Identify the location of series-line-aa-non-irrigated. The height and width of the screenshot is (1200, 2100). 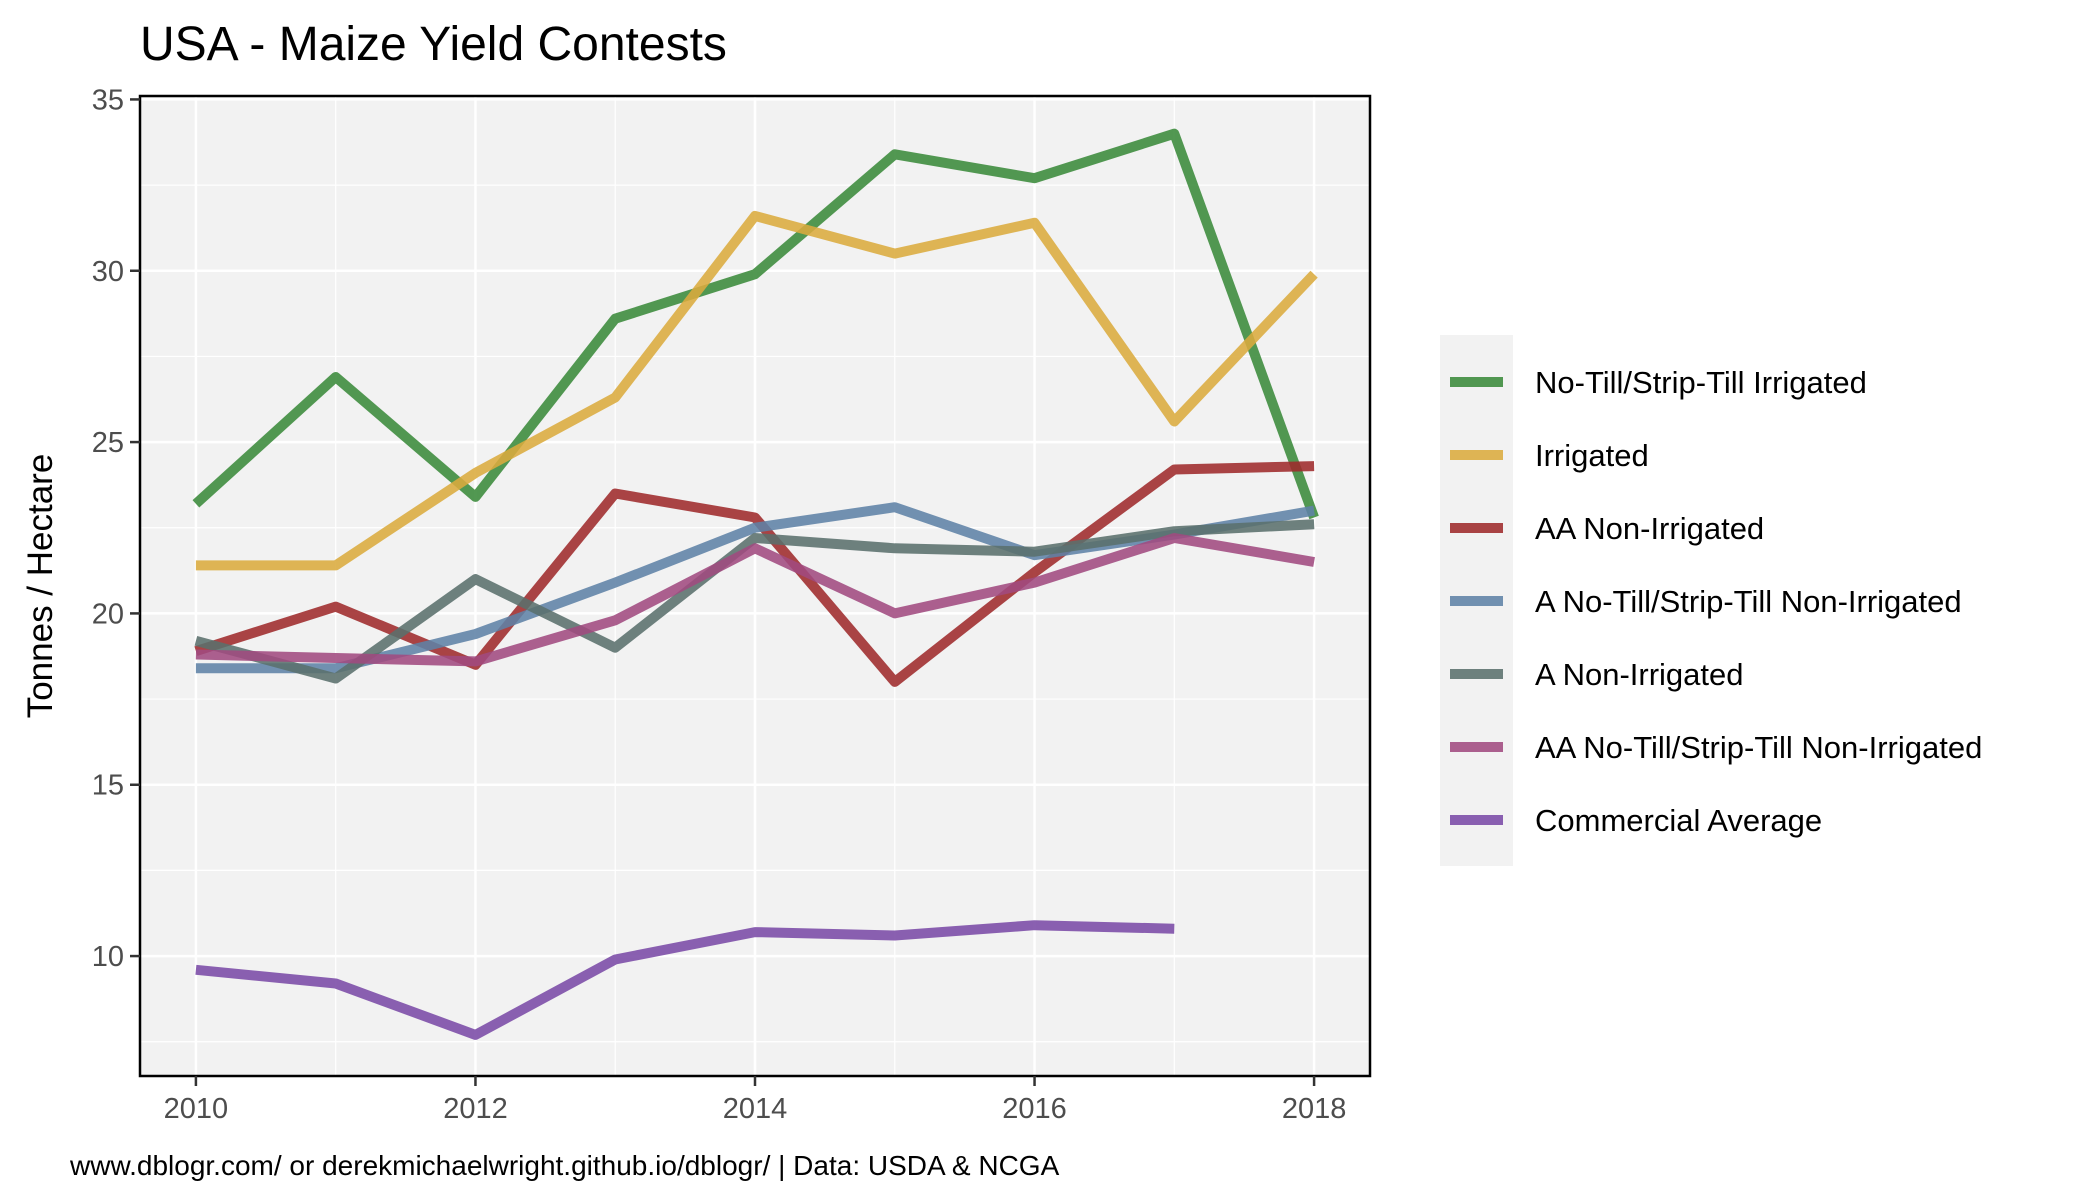
(754, 574).